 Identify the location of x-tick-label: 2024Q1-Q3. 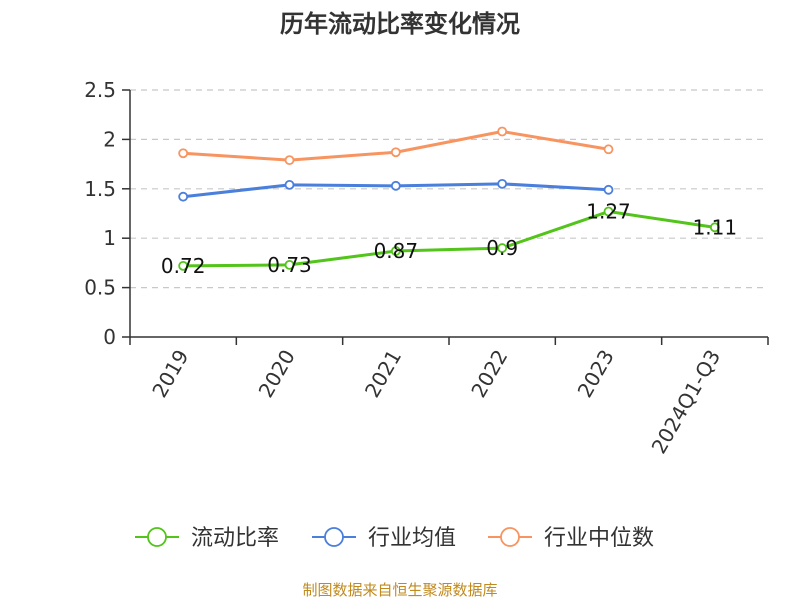
(685, 402).